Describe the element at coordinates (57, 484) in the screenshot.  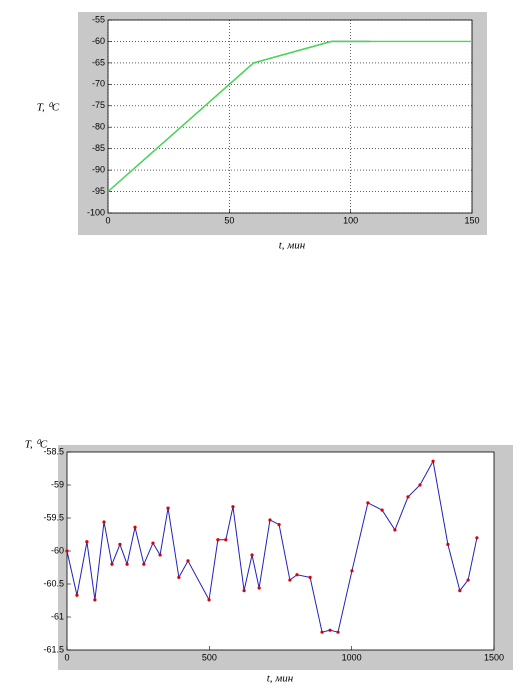
I see `y-tick-label: -59` at that location.